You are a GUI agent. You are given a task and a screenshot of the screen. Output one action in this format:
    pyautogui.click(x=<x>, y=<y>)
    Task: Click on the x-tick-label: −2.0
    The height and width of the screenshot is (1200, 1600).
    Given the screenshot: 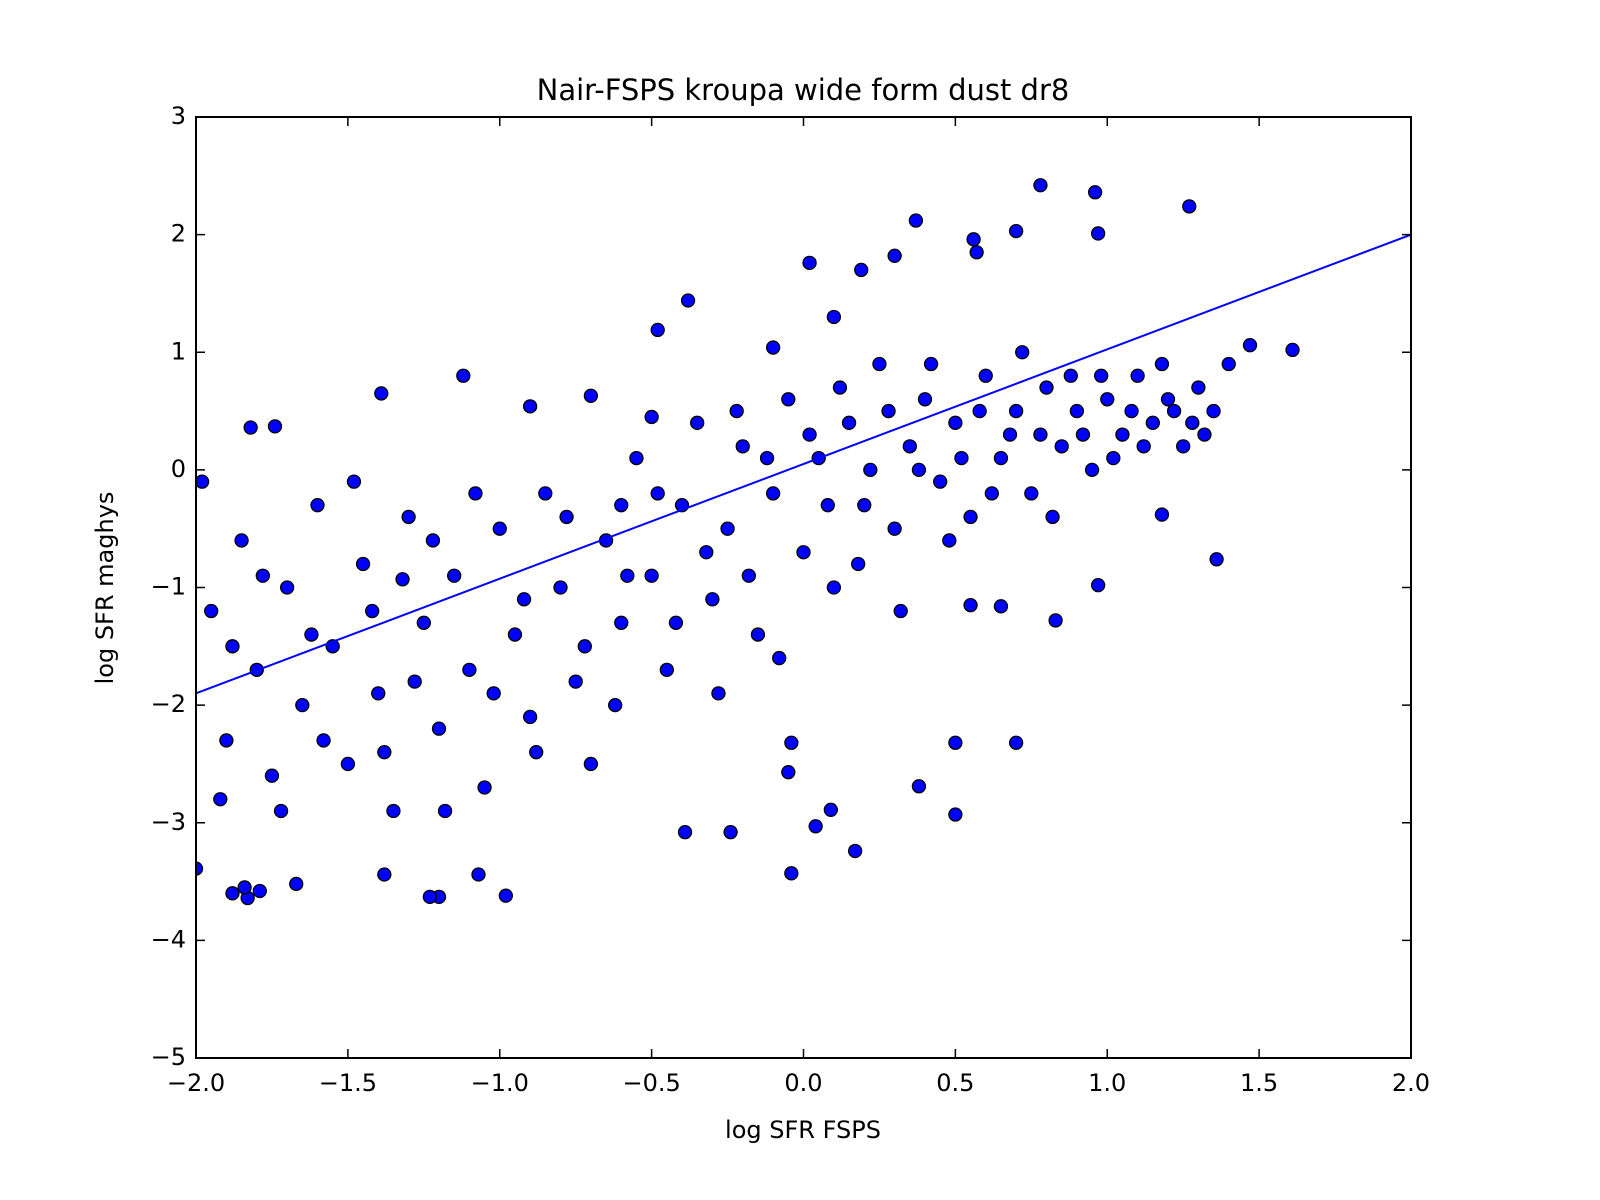 What is the action you would take?
    pyautogui.click(x=196, y=1083)
    